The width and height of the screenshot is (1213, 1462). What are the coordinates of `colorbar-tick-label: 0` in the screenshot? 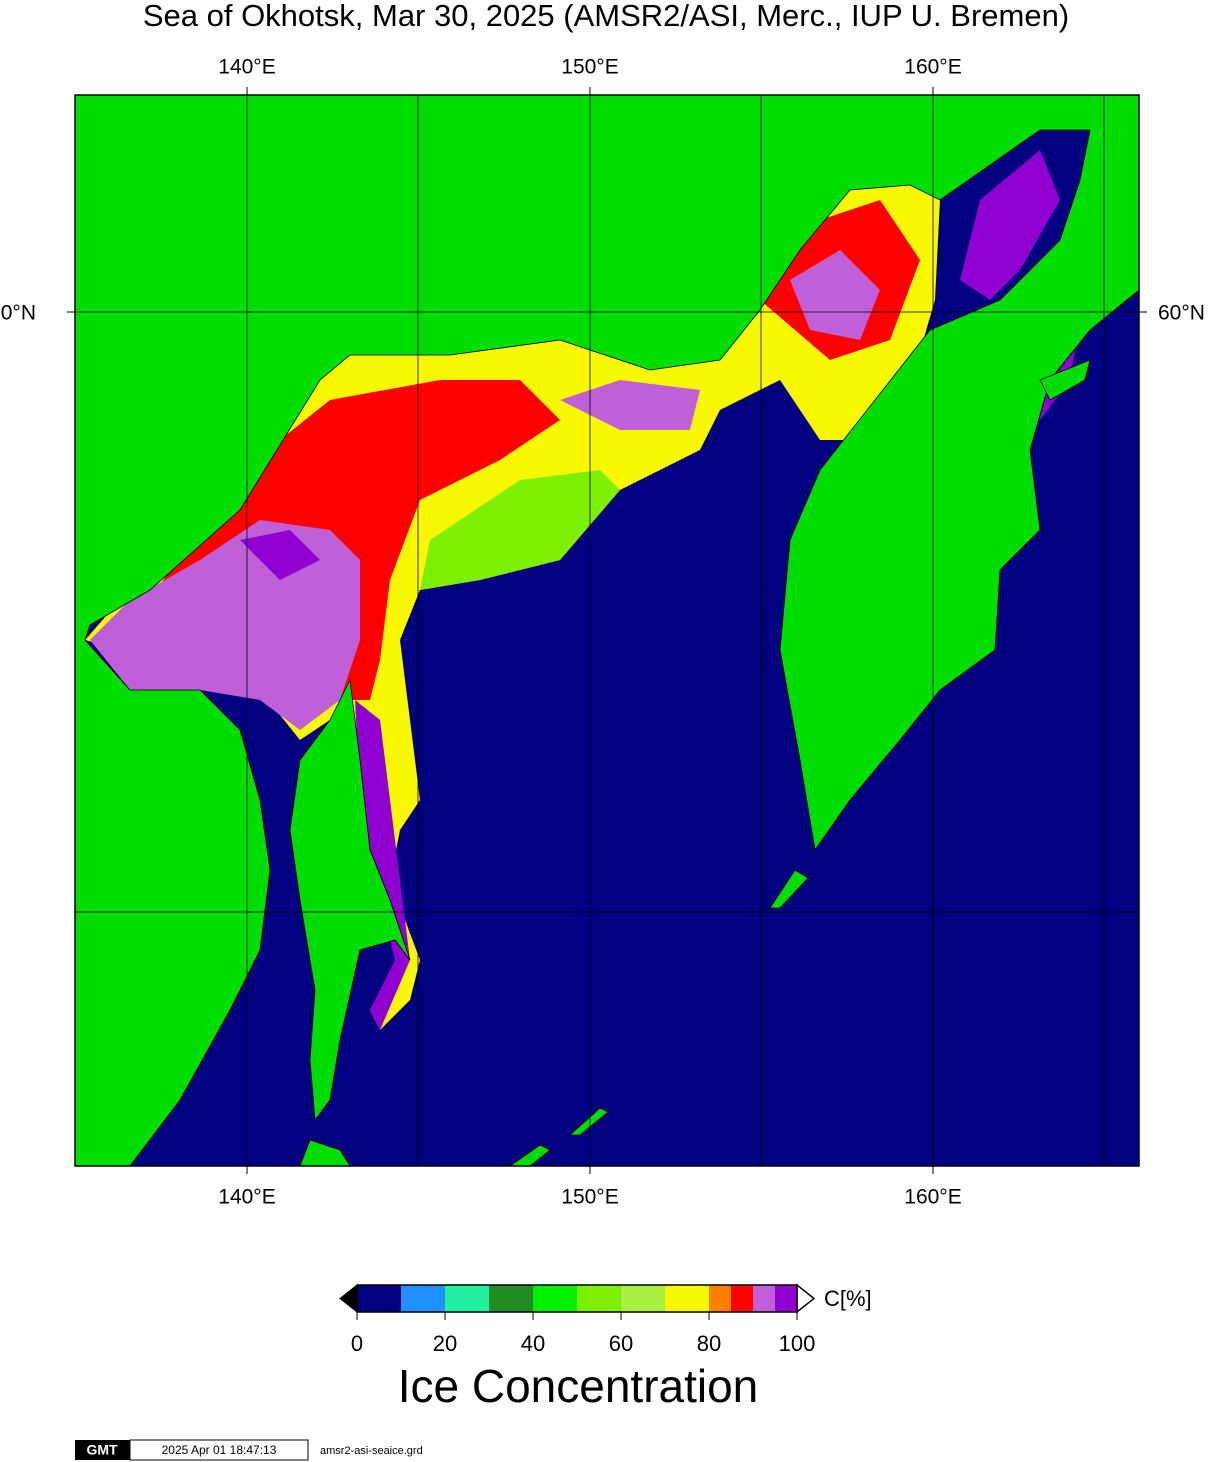 It's located at (357, 1343).